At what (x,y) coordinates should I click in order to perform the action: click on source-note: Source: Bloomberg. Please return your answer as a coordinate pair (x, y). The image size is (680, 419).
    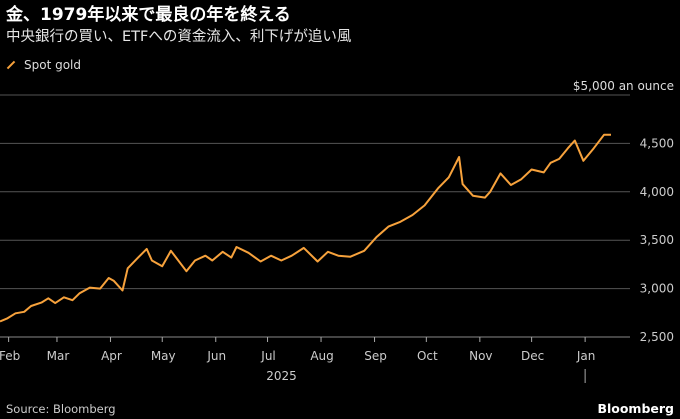
    Looking at the image, I should click on (61, 409).